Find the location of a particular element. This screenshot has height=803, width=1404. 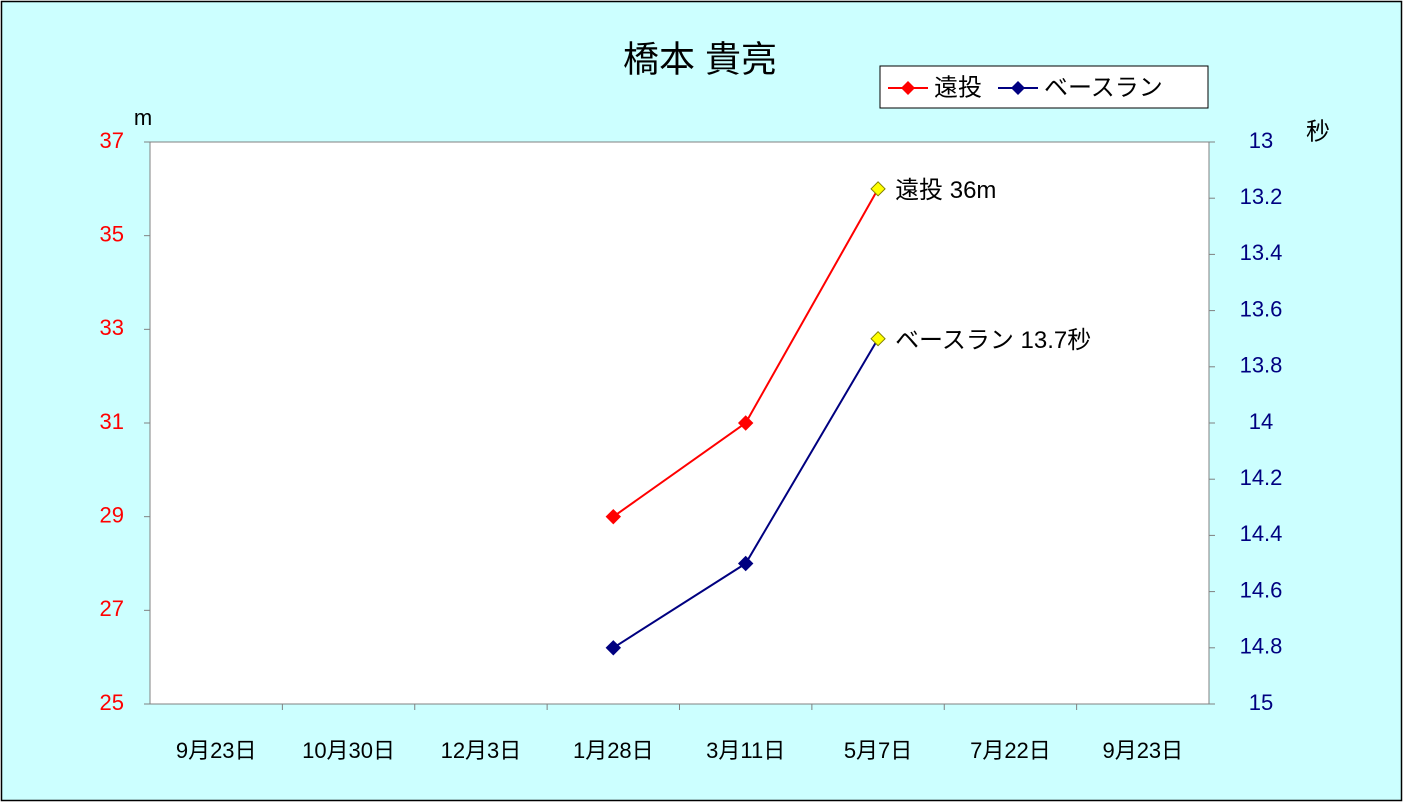

y2-tick-label: 14.8 is located at coordinates (1261, 646).